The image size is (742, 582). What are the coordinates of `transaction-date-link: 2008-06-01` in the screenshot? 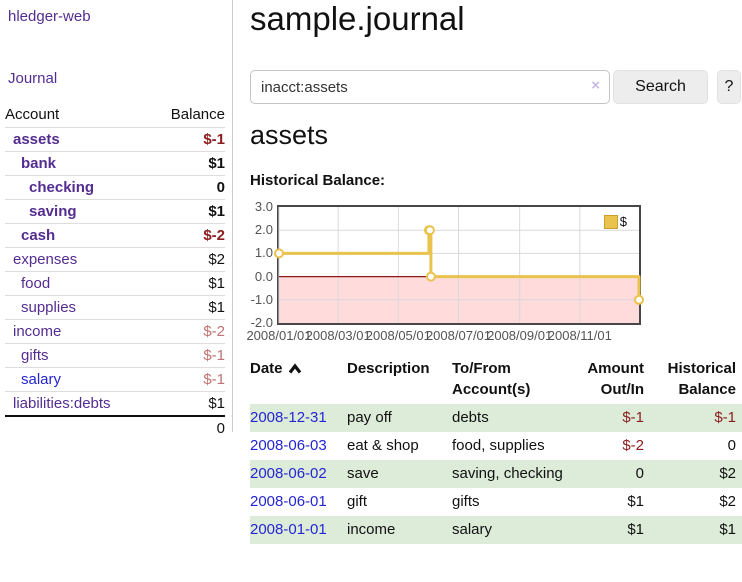 It's located at (288, 501).